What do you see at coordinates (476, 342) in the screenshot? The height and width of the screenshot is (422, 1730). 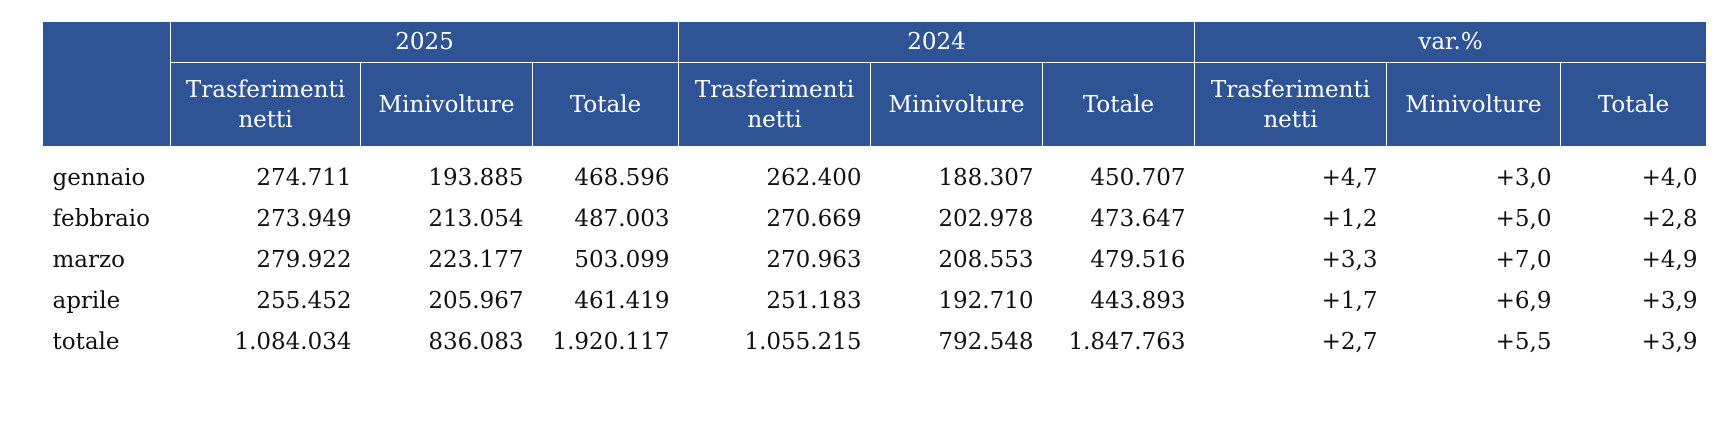 I see `table-cell: 836.083` at bounding box center [476, 342].